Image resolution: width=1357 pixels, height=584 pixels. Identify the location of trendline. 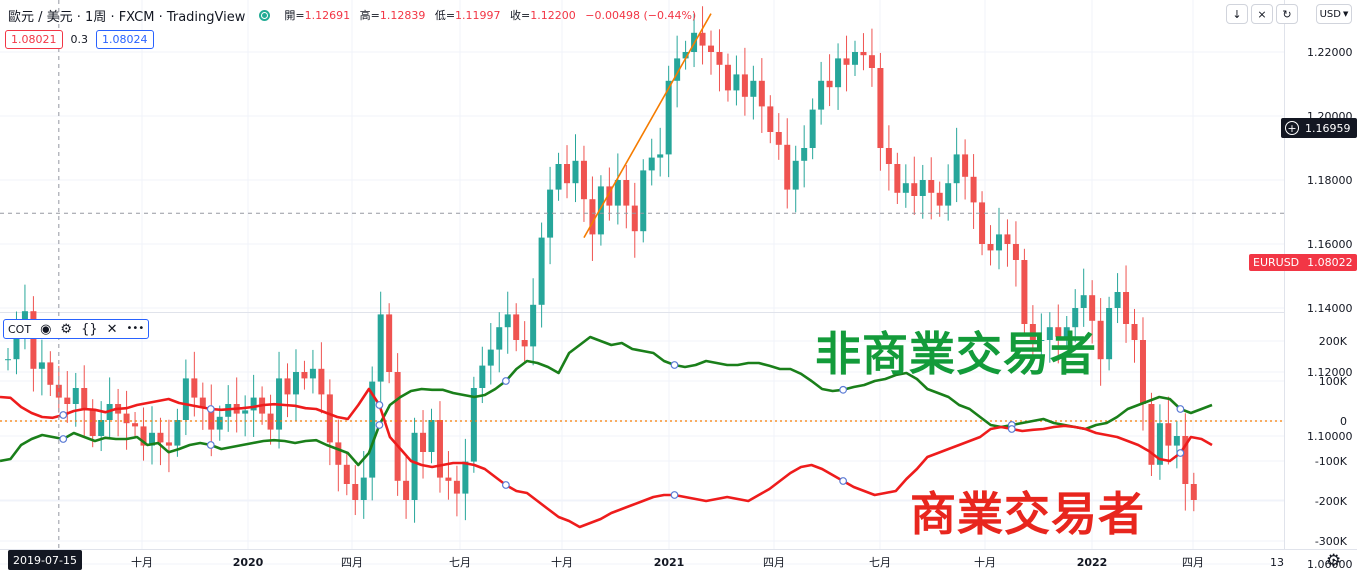
(647, 125).